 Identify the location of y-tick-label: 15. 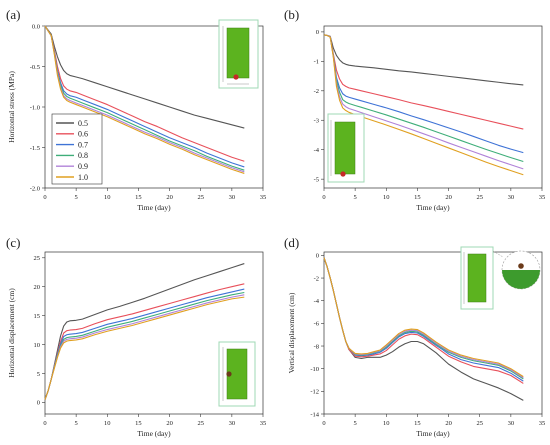
(37, 316).